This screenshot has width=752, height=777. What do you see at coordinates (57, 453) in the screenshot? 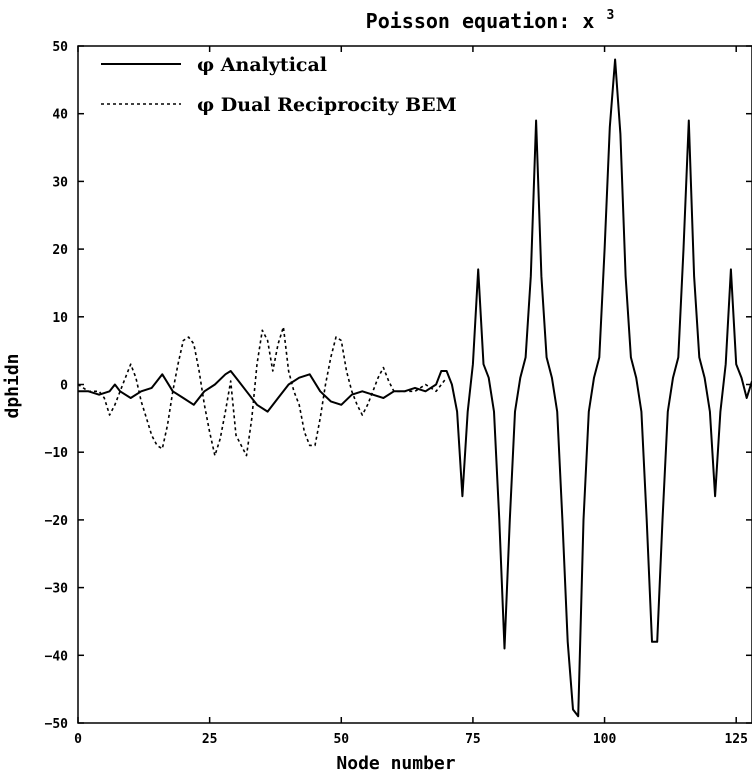
I see `y-tick-label: −10` at bounding box center [57, 453].